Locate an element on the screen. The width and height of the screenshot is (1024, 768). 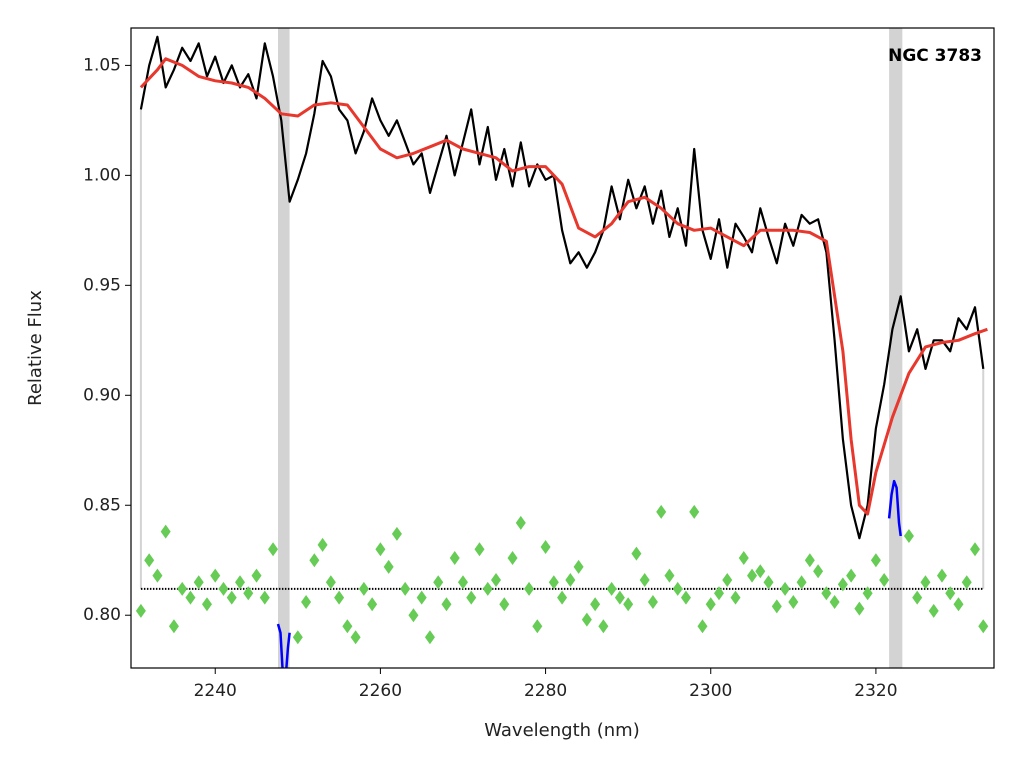
y-tick-label: 1.05 is located at coordinates (102, 65).